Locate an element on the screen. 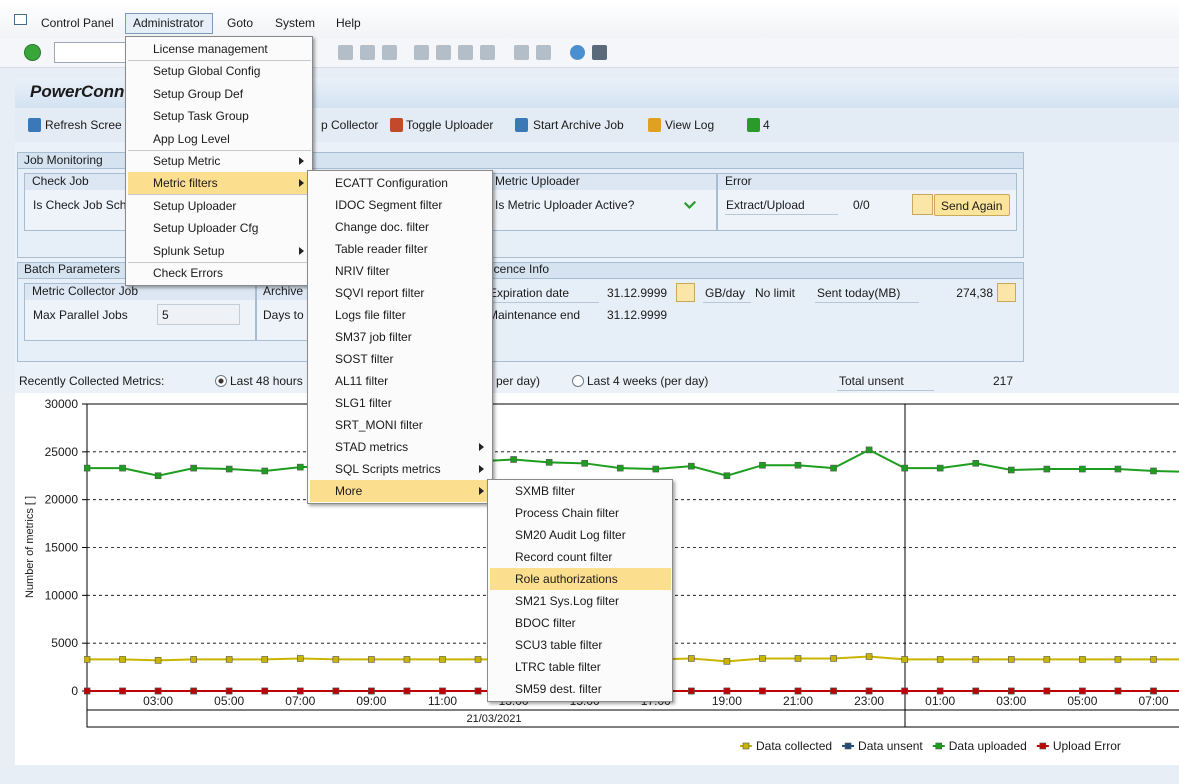  menu-item: IDOC Segment filter is located at coordinates (388, 205).